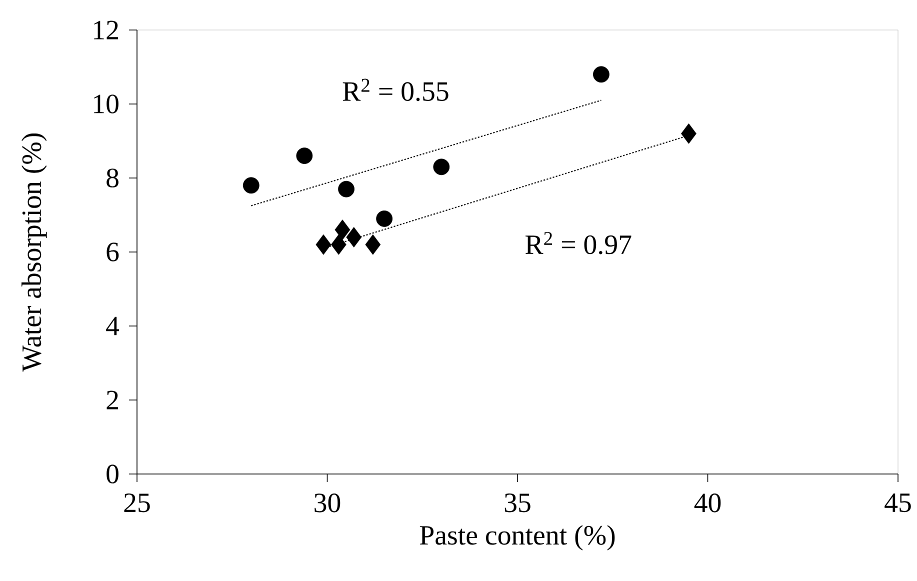 The width and height of the screenshot is (917, 581). Describe the element at coordinates (579, 243) in the screenshot. I see `annotation: R$^{2}$ = 0.97` at that location.